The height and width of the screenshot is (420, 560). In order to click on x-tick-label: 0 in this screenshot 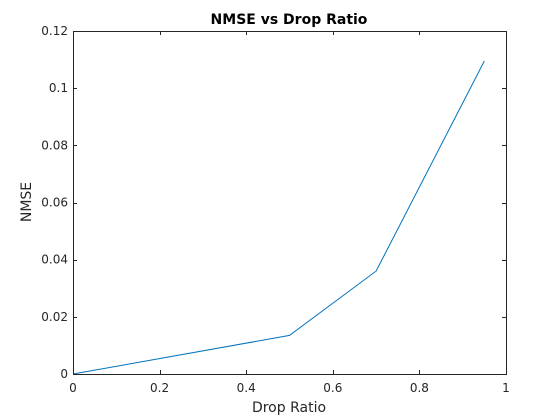, I will do `click(73, 388)`.